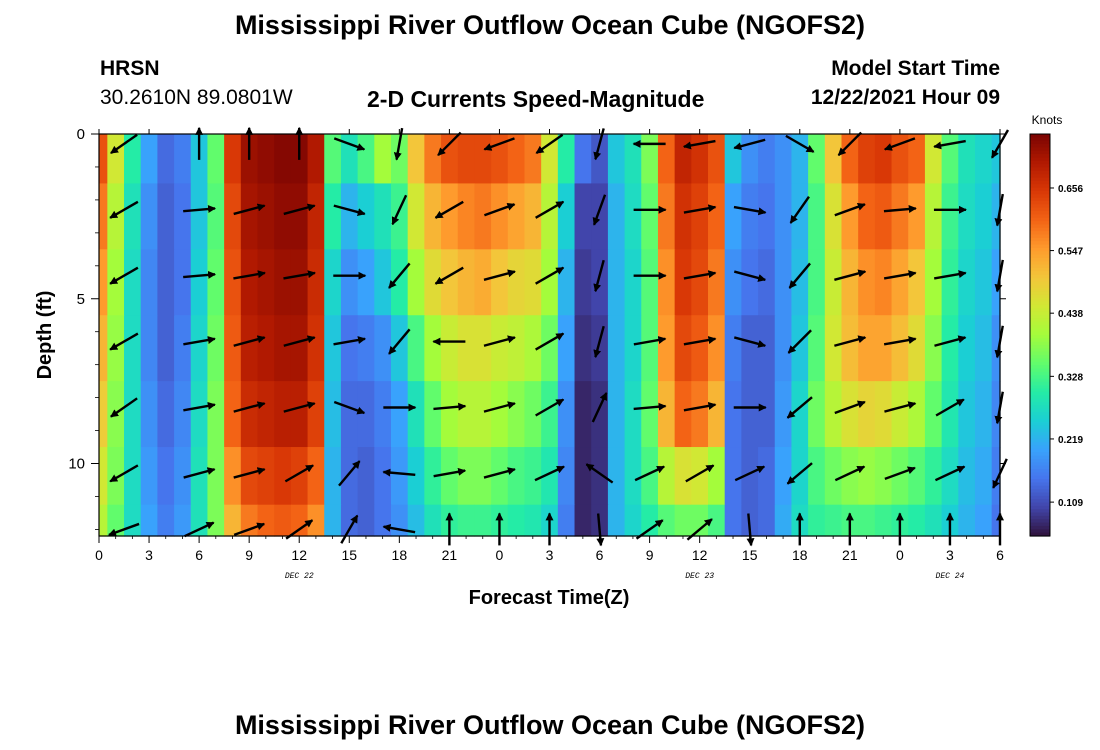 The image size is (1100, 750). What do you see at coordinates (950, 576) in the screenshot?
I see `date-label: DEC 24` at bounding box center [950, 576].